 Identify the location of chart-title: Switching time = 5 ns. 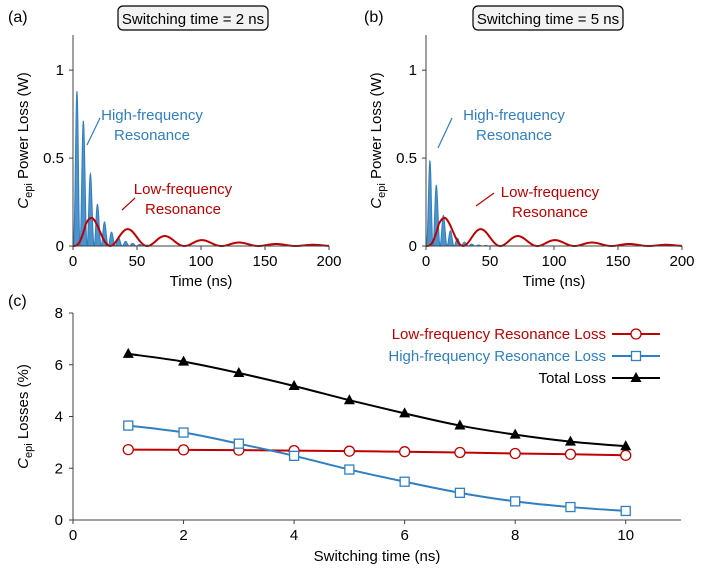
(548, 19).